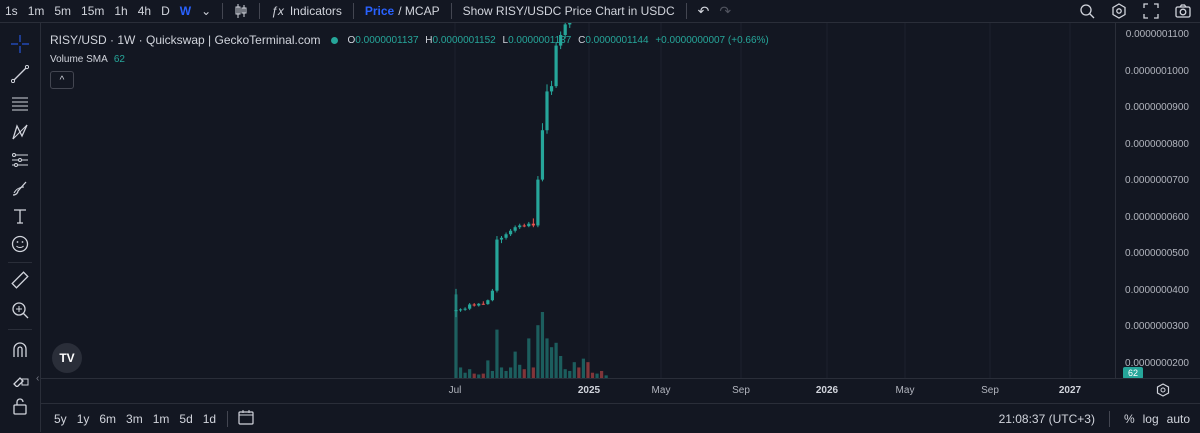 The width and height of the screenshot is (1200, 433). I want to click on range-3m: 3m, so click(134, 418).